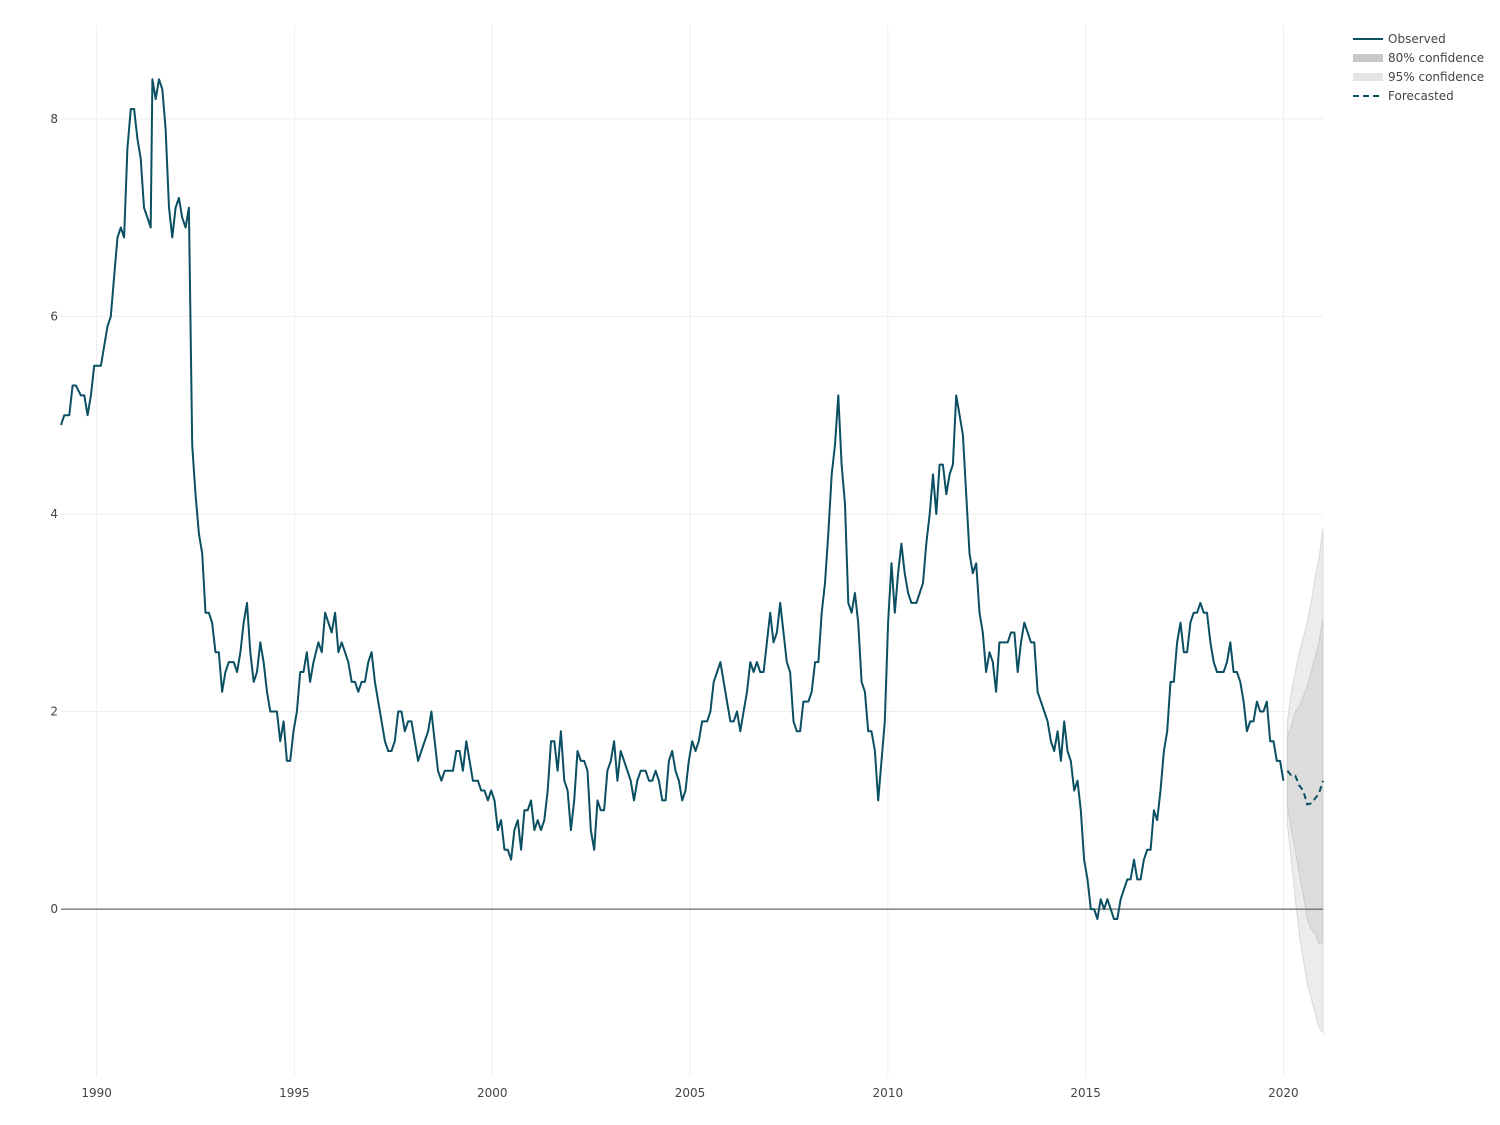  What do you see at coordinates (54, 909) in the screenshot?
I see `y-tick-label: 0` at bounding box center [54, 909].